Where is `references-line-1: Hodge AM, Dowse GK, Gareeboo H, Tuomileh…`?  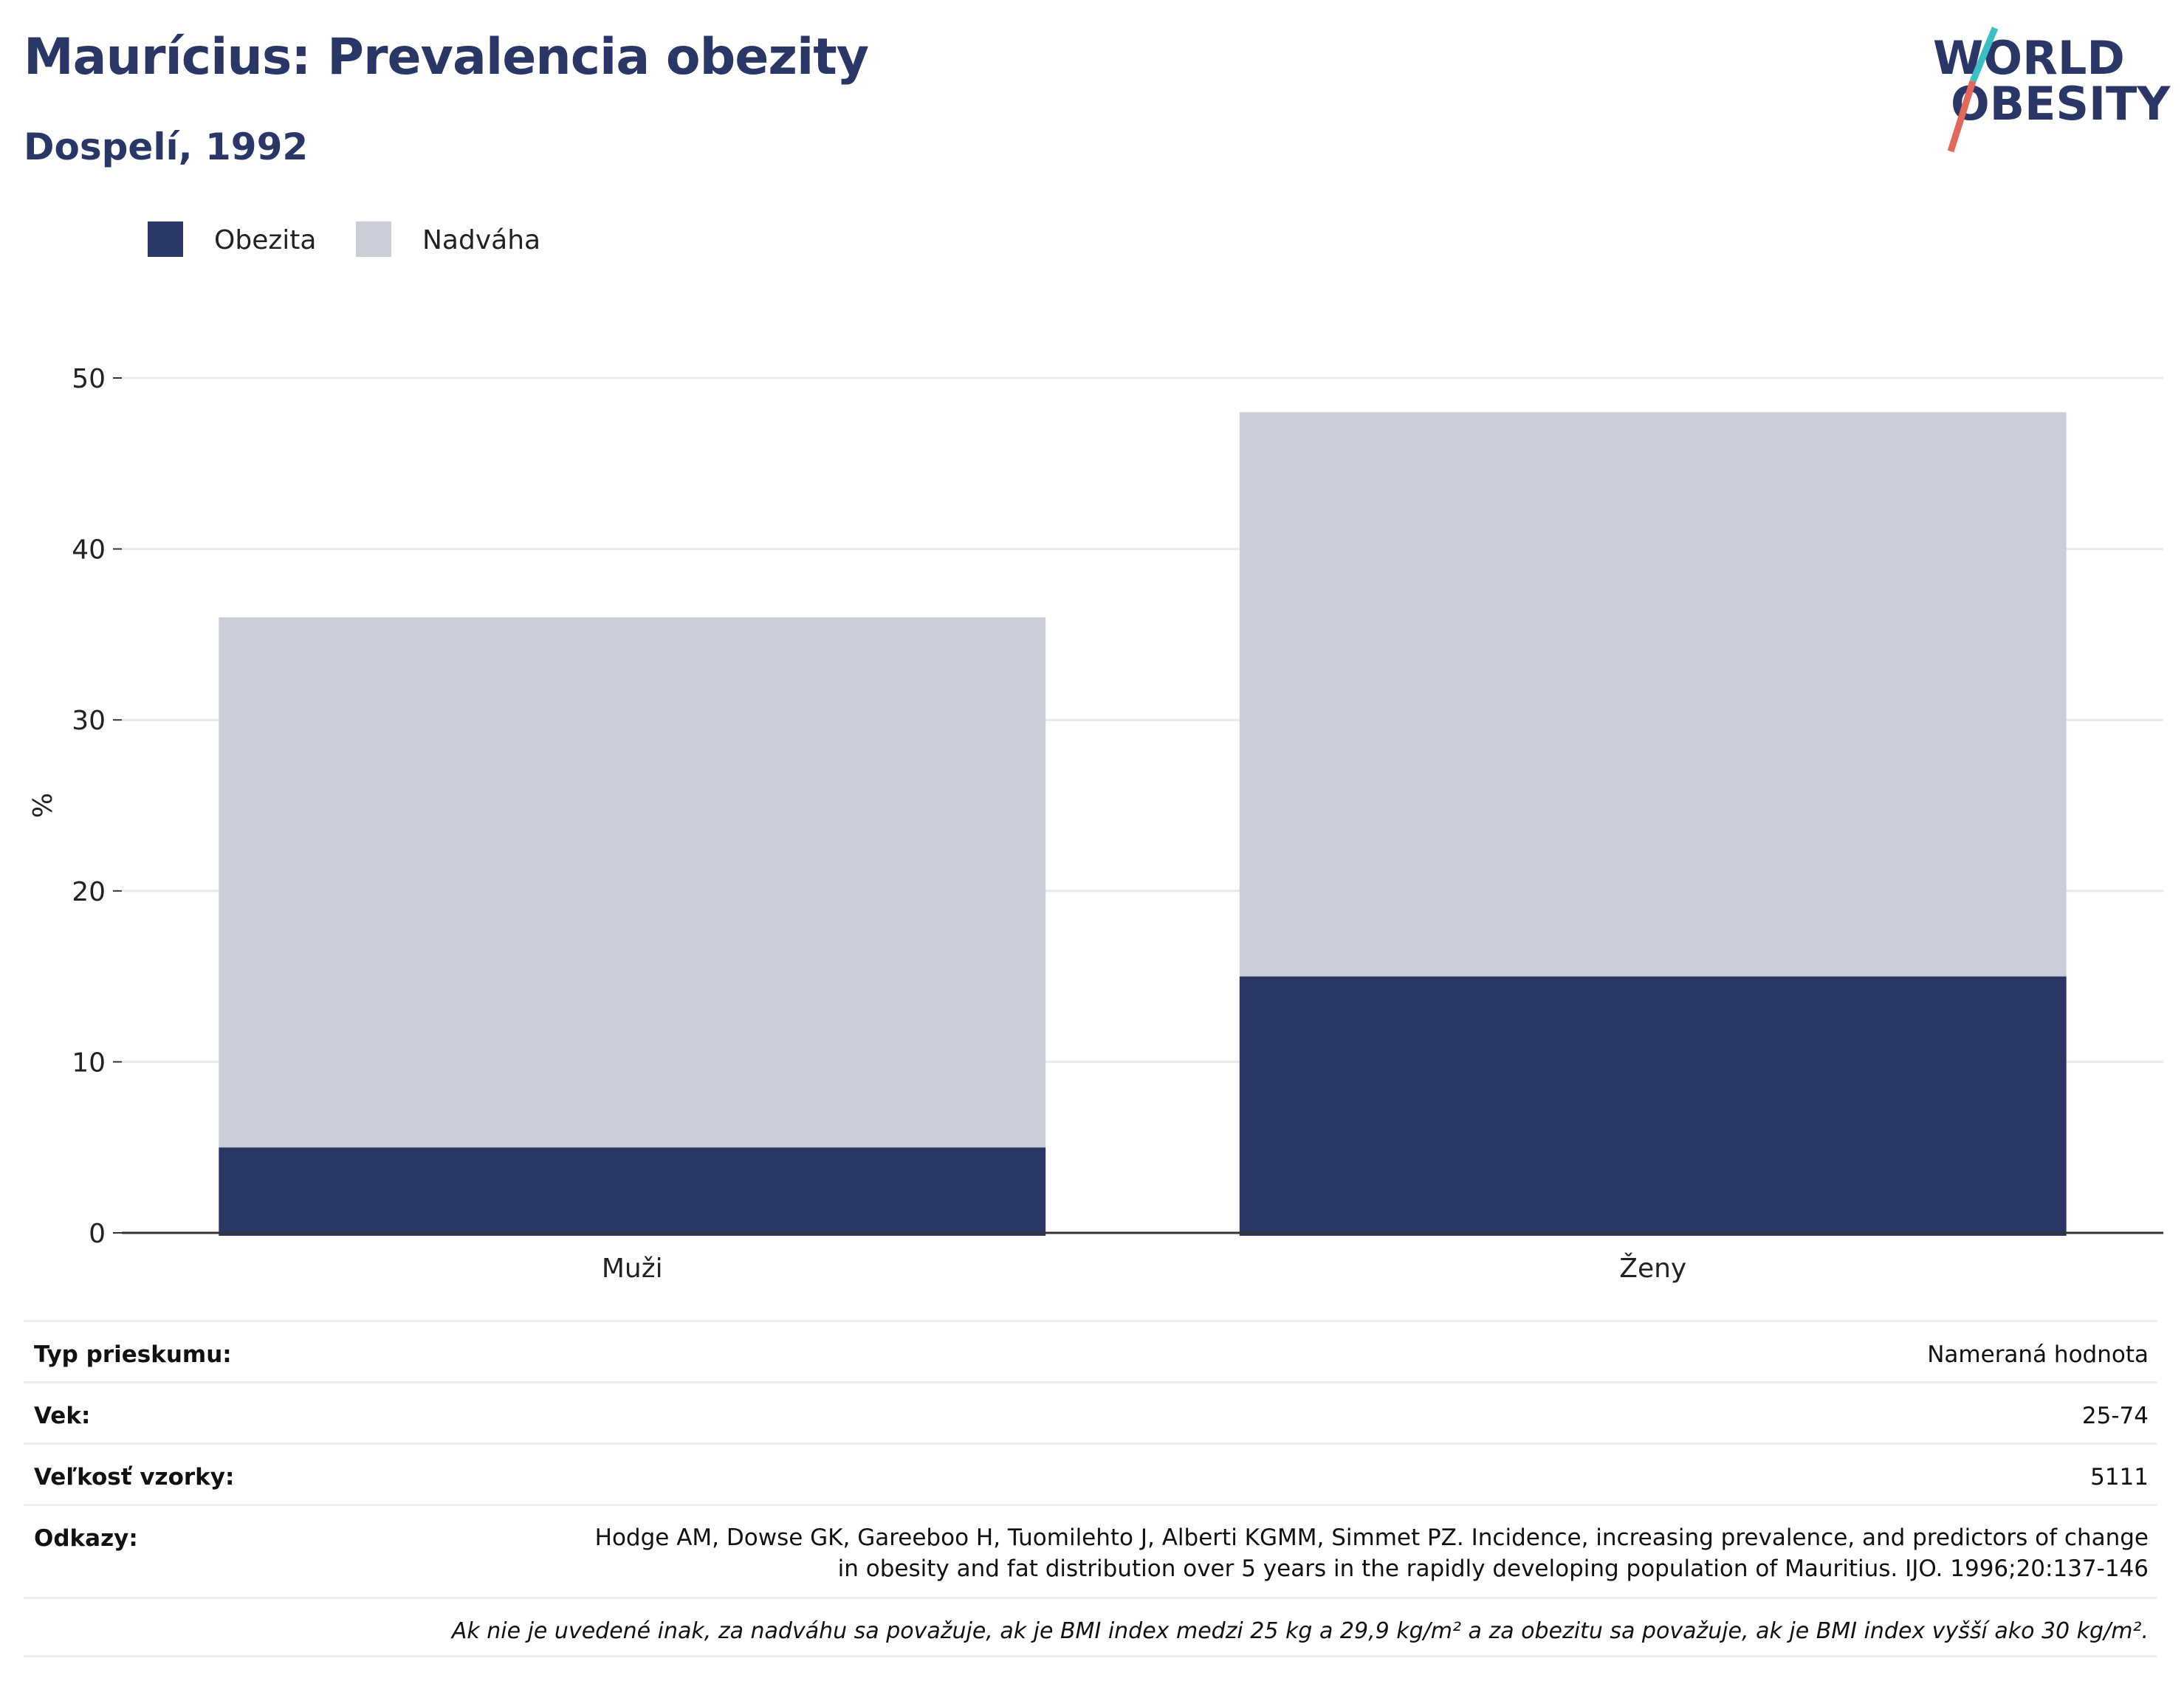
references-line-1: Hodge AM, Dowse GK, Gareeboo H, Tuomileh… is located at coordinates (1372, 1537).